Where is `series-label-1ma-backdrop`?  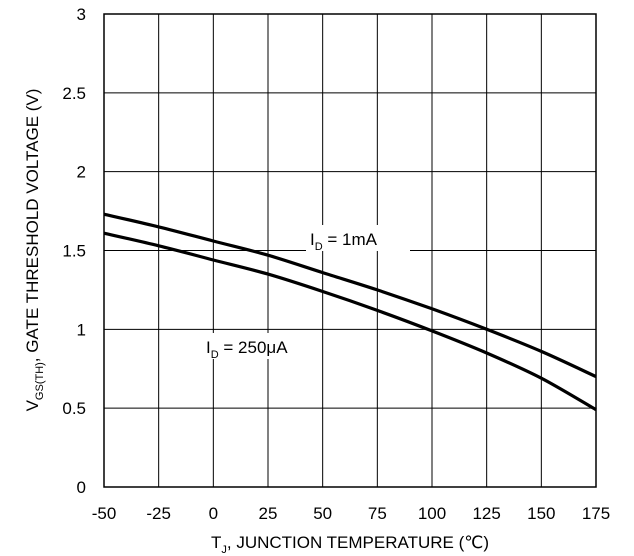
series-label-1ma-backdrop is located at coordinates (358, 238).